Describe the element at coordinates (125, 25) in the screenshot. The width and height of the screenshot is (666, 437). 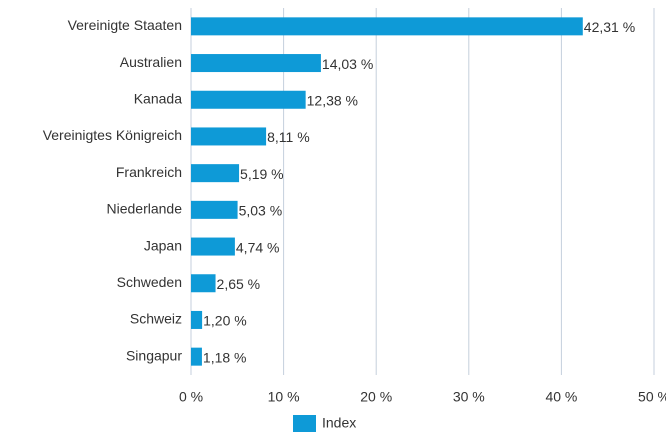
I see `category-label: Vereinigte Staaten` at that location.